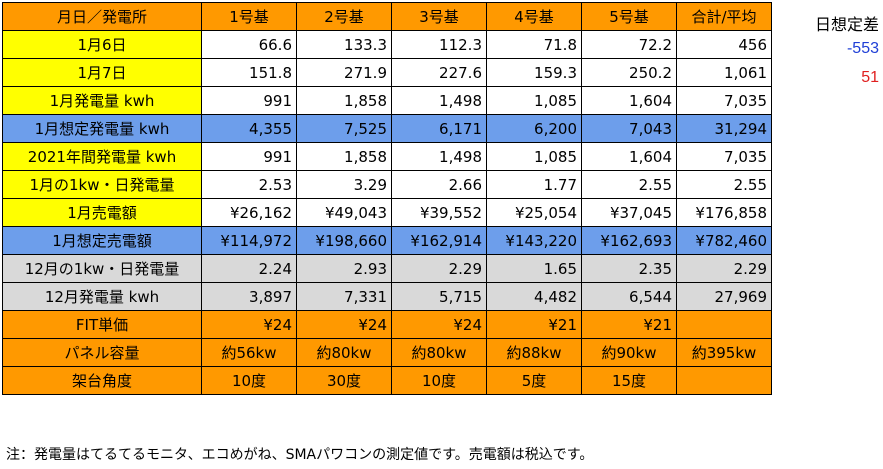  What do you see at coordinates (102, 380) in the screenshot?
I see `row-label: 架台角度` at bounding box center [102, 380].